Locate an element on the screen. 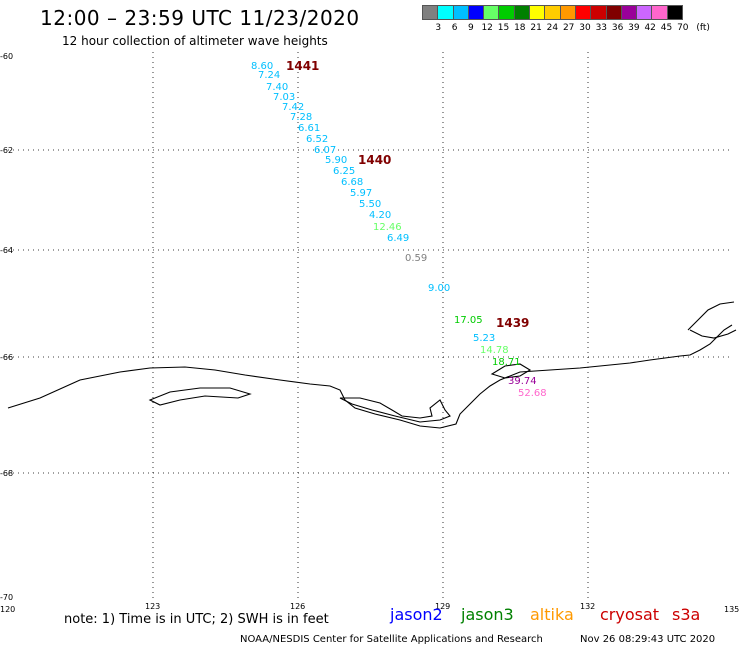 This screenshot has height=650, width=740. scale-label: 27 is located at coordinates (568, 28).